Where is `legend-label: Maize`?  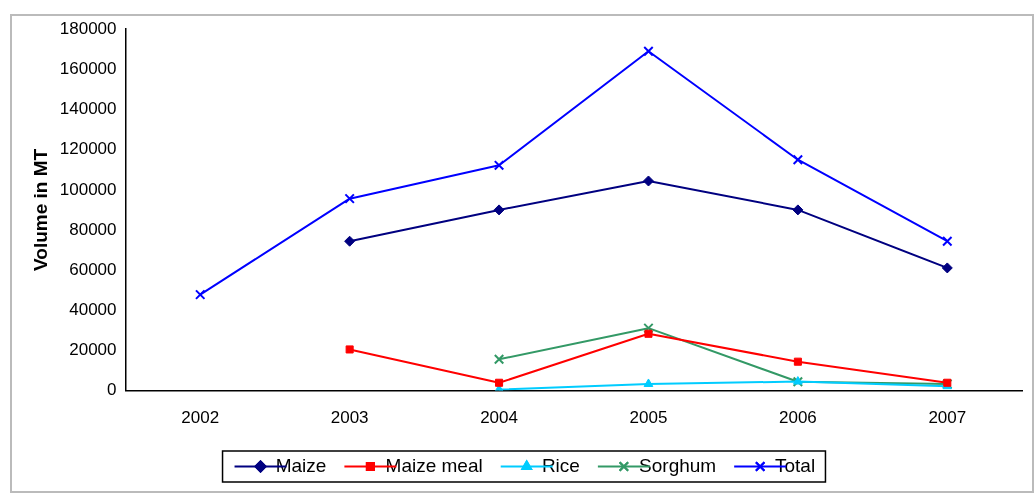
legend-label: Maize is located at coordinates (285, 465).